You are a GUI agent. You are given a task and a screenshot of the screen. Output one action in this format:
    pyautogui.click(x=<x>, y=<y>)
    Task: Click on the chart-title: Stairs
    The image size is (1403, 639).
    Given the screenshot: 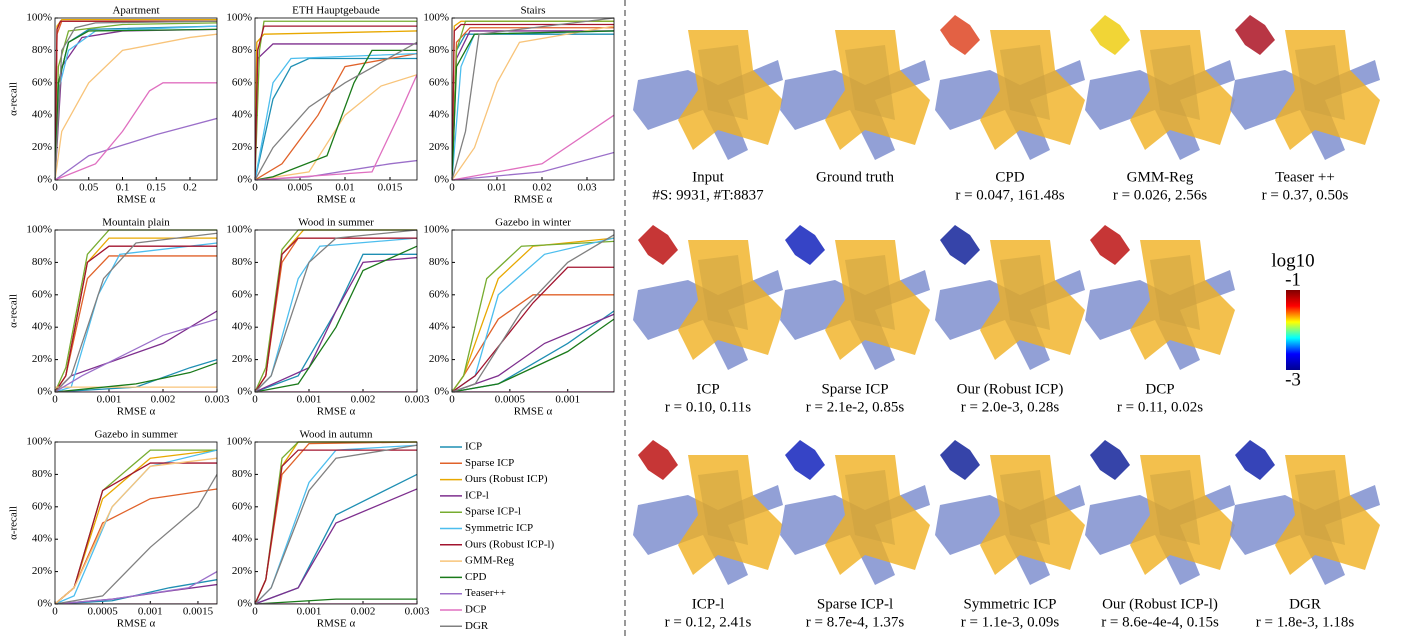 What is the action you would take?
    pyautogui.click(x=532, y=11)
    